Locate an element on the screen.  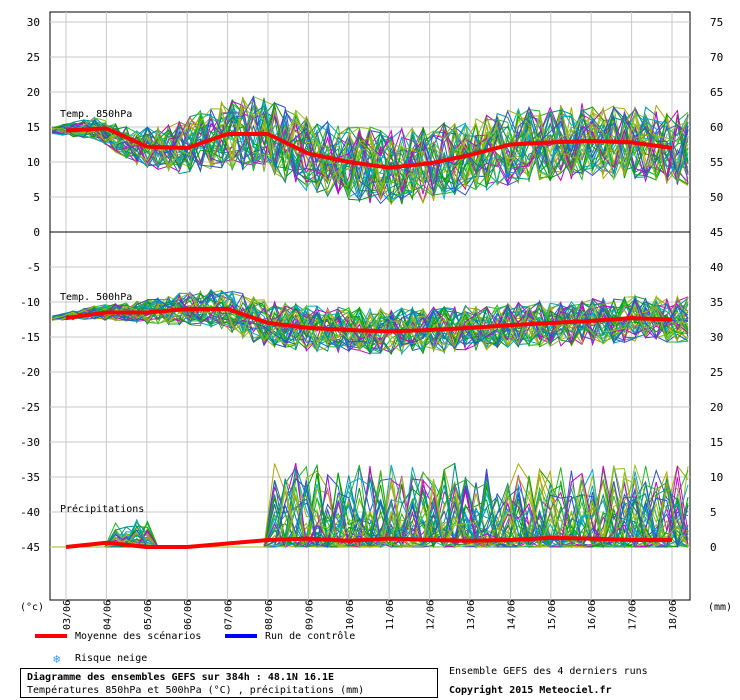
precip-label: Précipitations is located at coordinates (102, 509).